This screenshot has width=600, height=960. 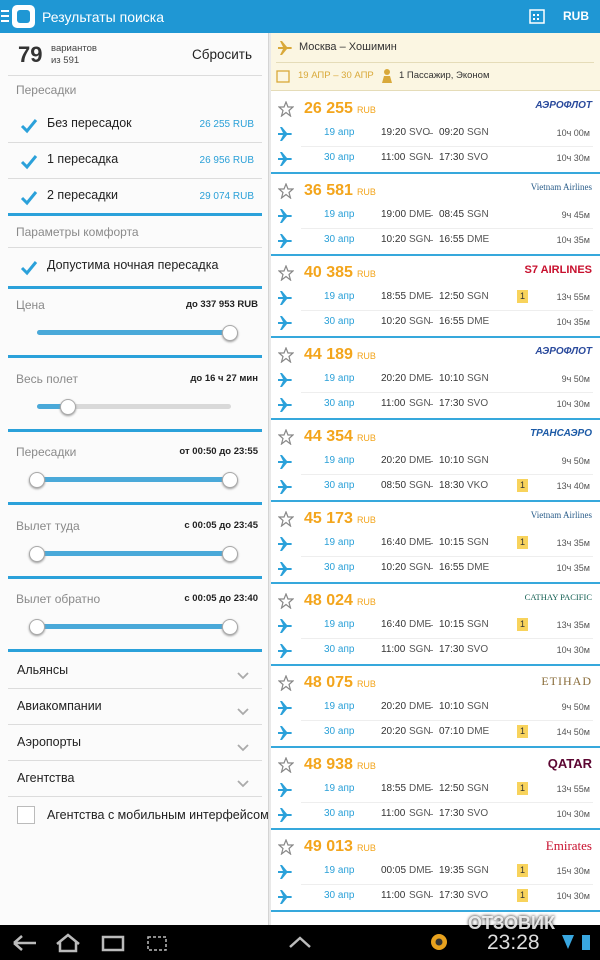 What do you see at coordinates (46, 778) in the screenshot?
I see `filter-group: Агентства` at bounding box center [46, 778].